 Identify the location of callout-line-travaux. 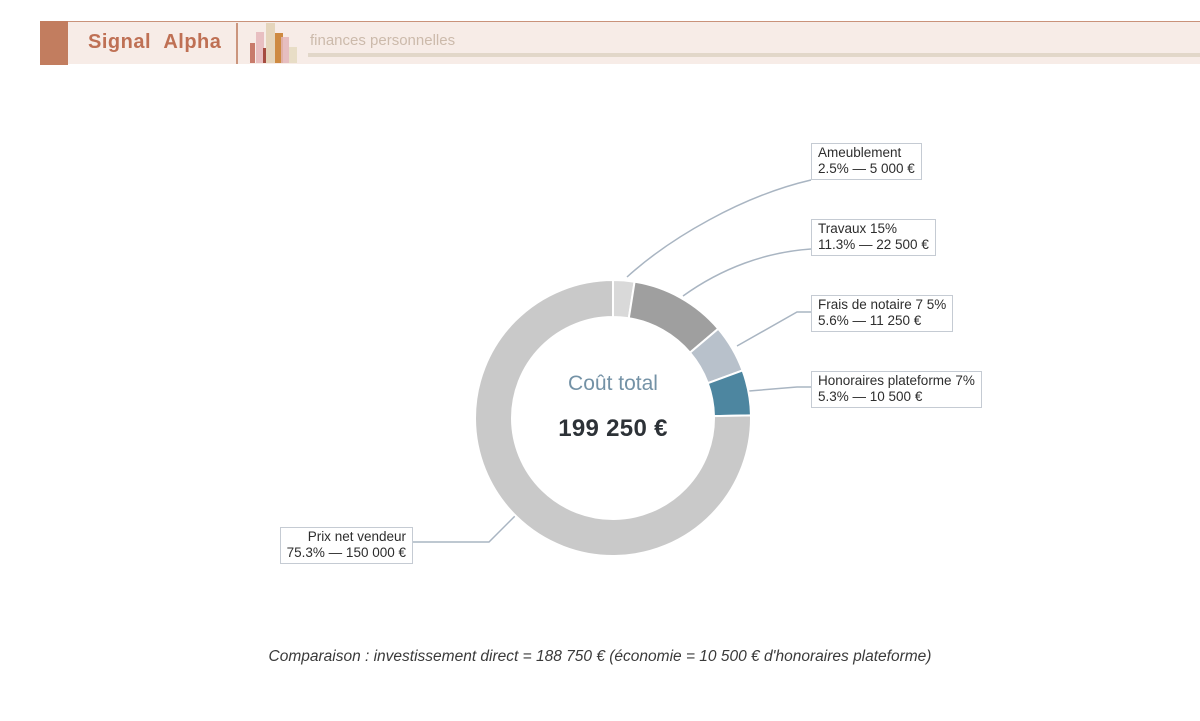
(747, 272).